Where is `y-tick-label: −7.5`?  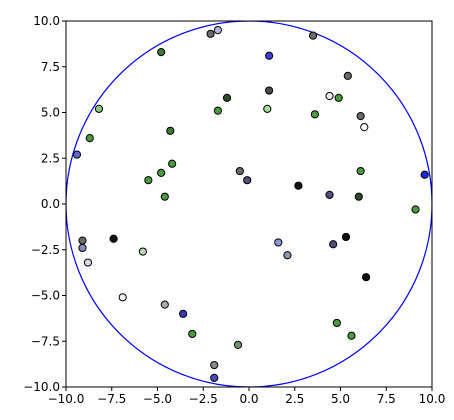
y-tick-label: −7.5 is located at coordinates (45, 341).